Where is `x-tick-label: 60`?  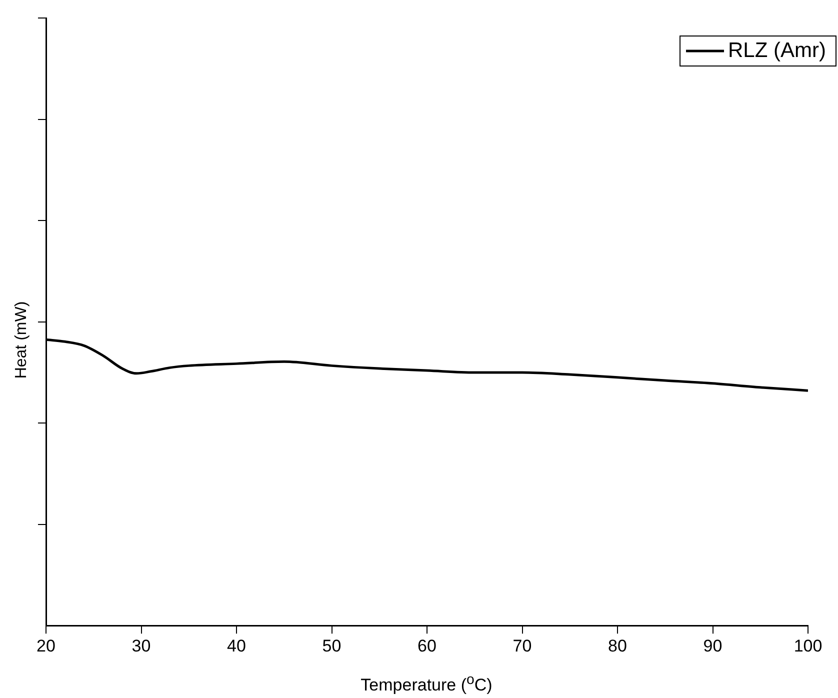
x-tick-label: 60 is located at coordinates (427, 646).